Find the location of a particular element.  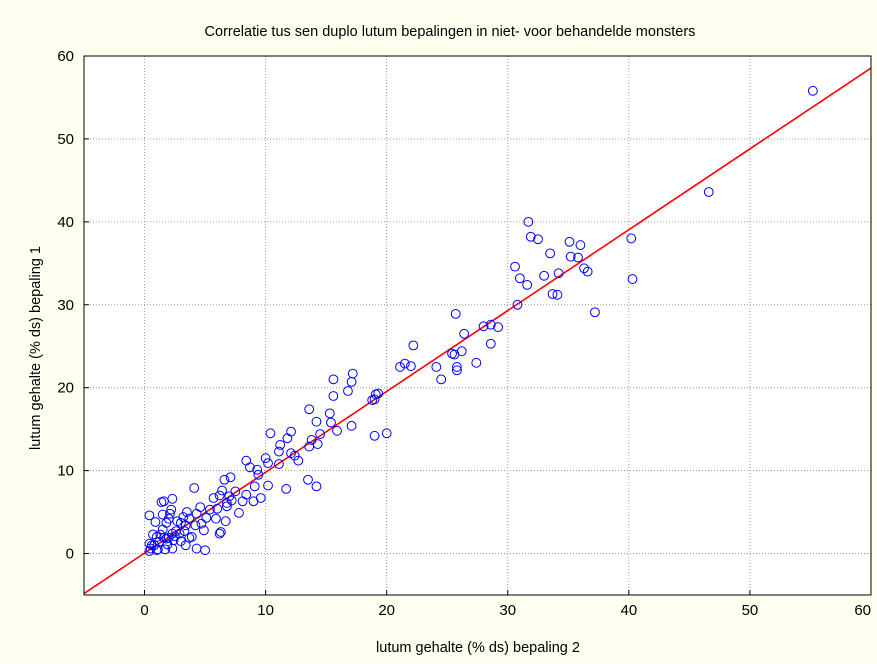

y-tick-labels: 0 10 20 30 40 50 60 is located at coordinates (73, 305).